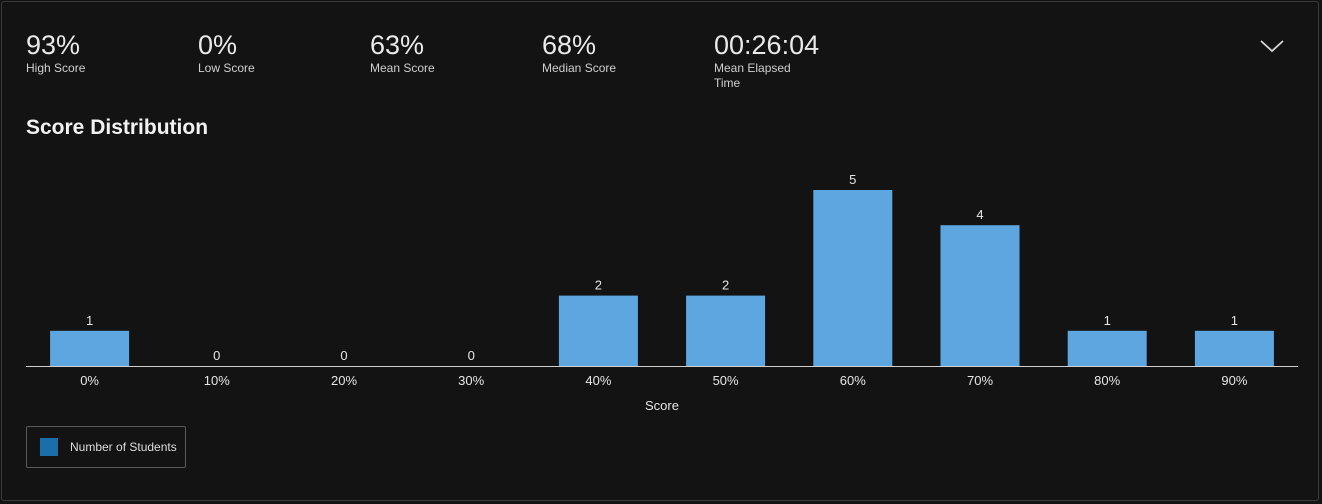 The width and height of the screenshot is (1322, 504). What do you see at coordinates (980, 380) in the screenshot?
I see `x-tick-label: 70%` at bounding box center [980, 380].